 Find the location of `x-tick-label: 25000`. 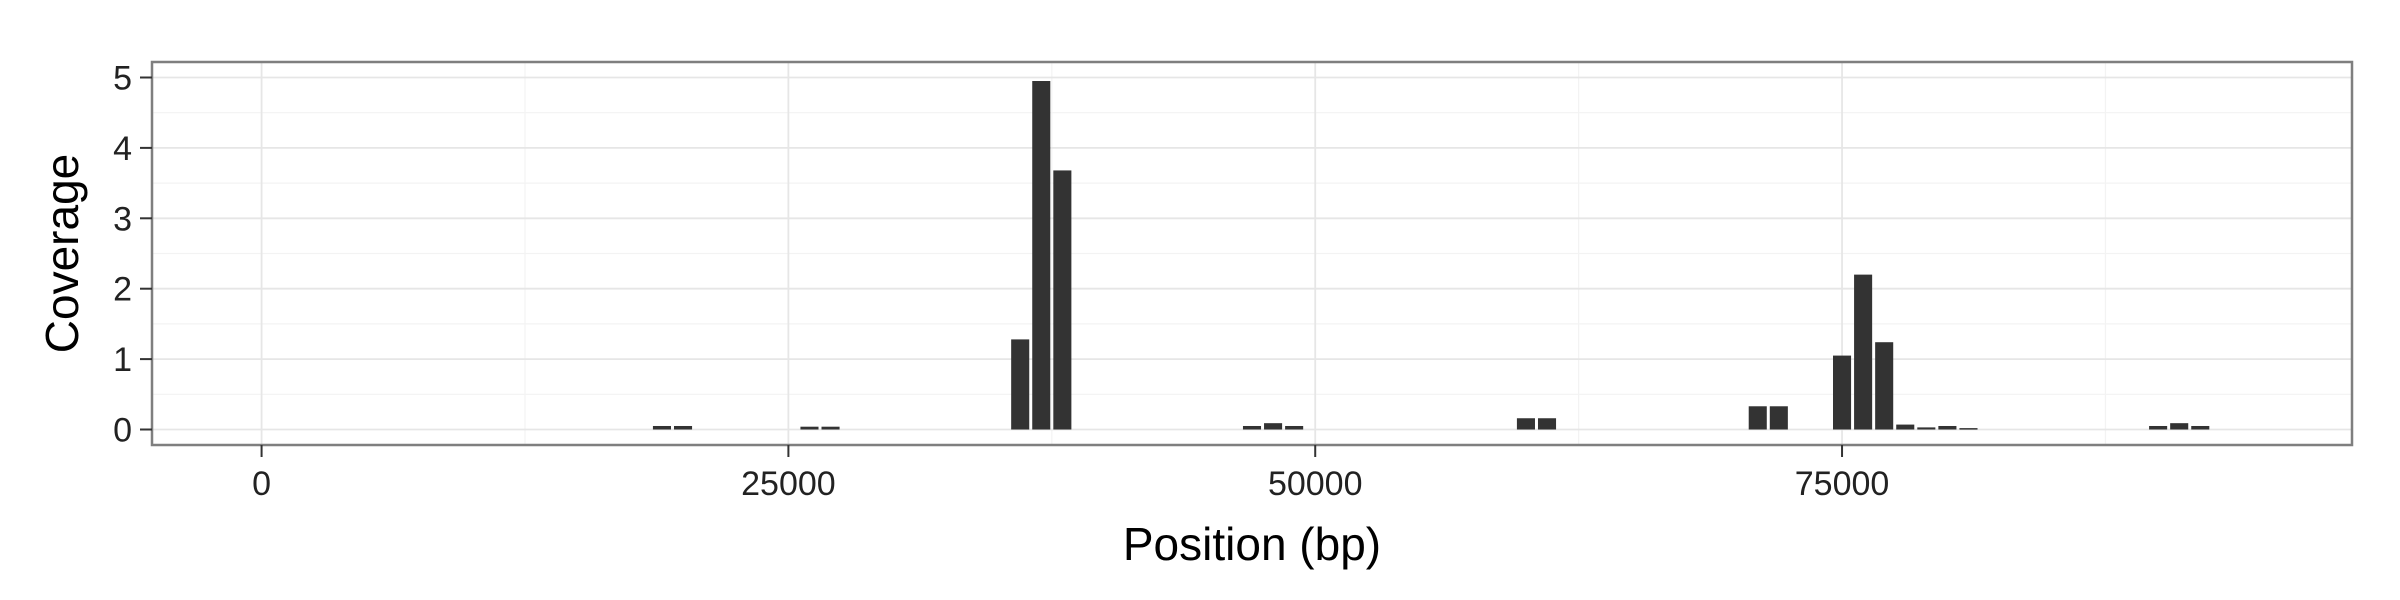

x-tick-label: 25000 is located at coordinates (788, 484).